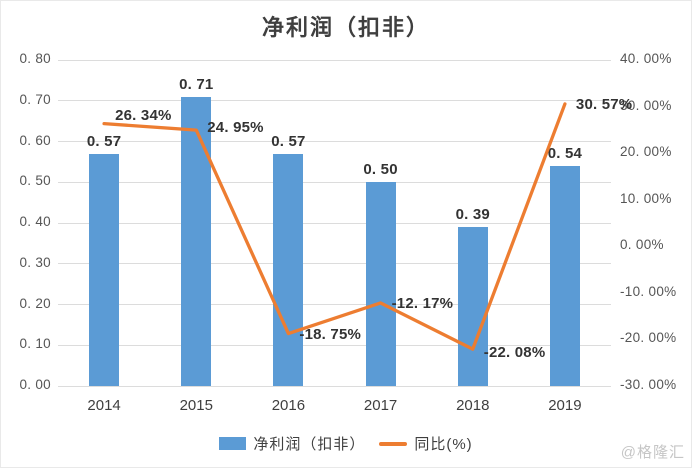 The width and height of the screenshot is (692, 468). What do you see at coordinates (330, 334) in the screenshot?
I see `line-value-label: -18. 75%` at bounding box center [330, 334].